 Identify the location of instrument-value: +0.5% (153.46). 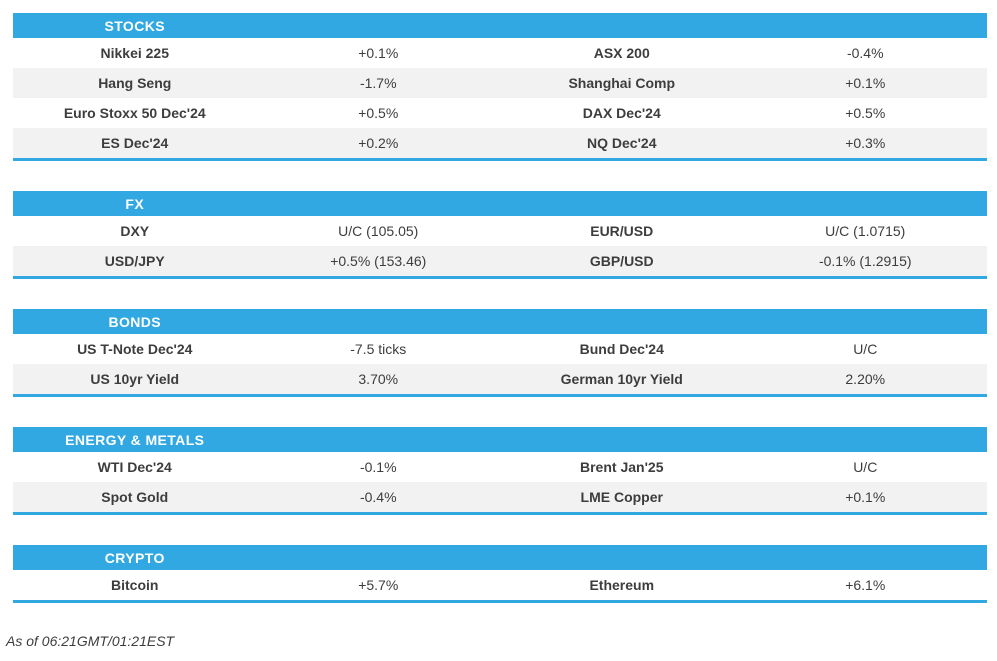
(378, 261).